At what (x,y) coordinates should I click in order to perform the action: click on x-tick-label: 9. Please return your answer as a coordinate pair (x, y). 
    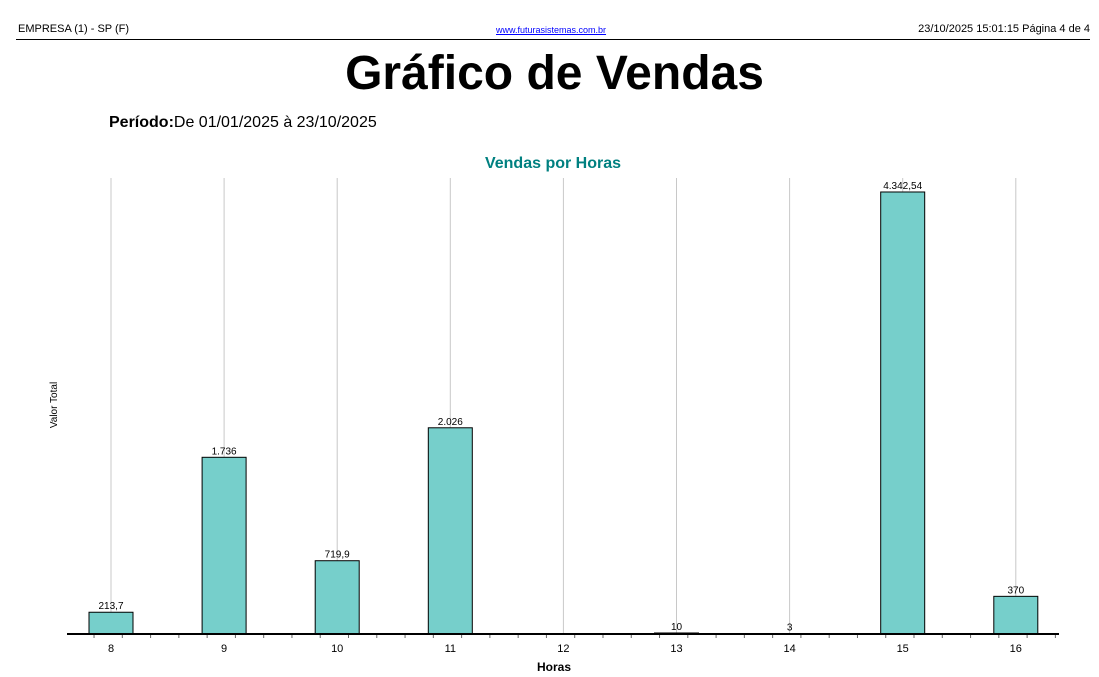
    Looking at the image, I should click on (224, 649).